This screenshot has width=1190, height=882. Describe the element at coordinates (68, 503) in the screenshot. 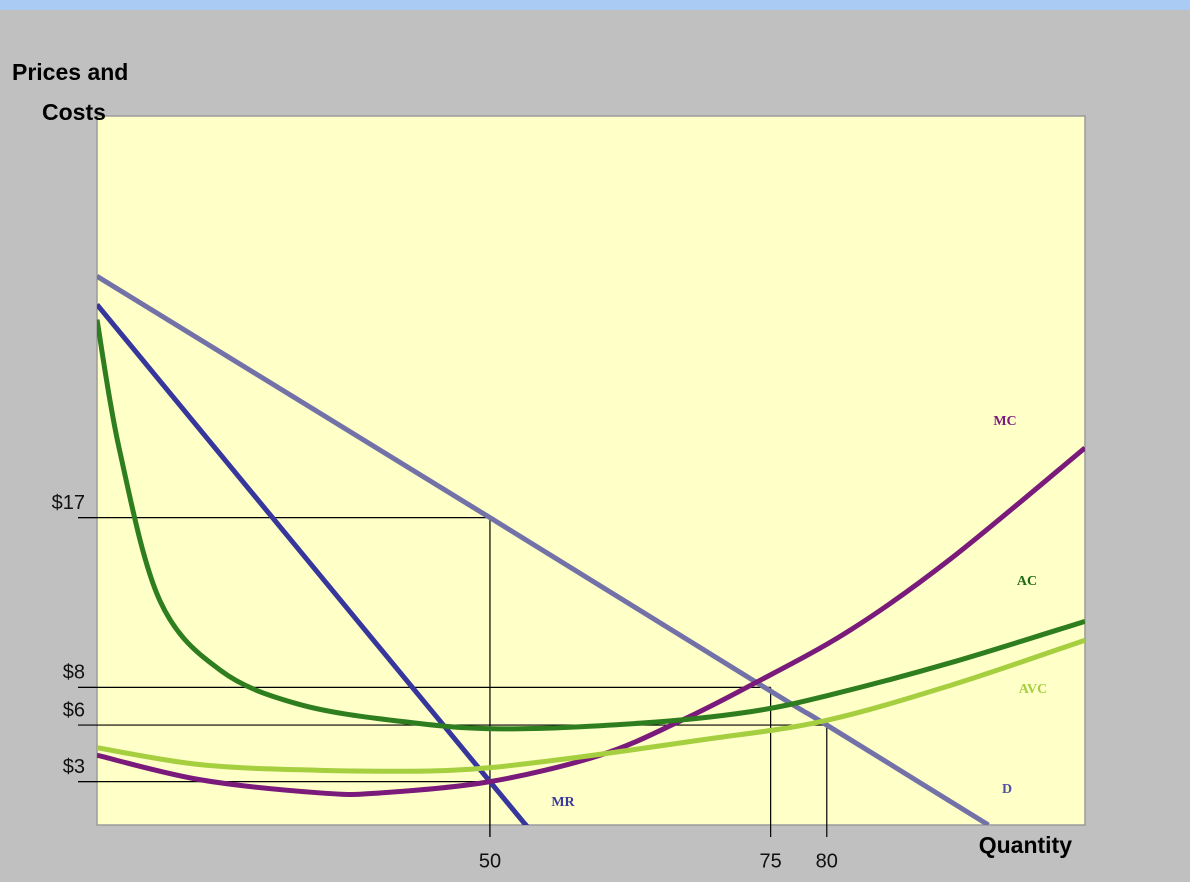

I see `y-tick-label: $17` at that location.